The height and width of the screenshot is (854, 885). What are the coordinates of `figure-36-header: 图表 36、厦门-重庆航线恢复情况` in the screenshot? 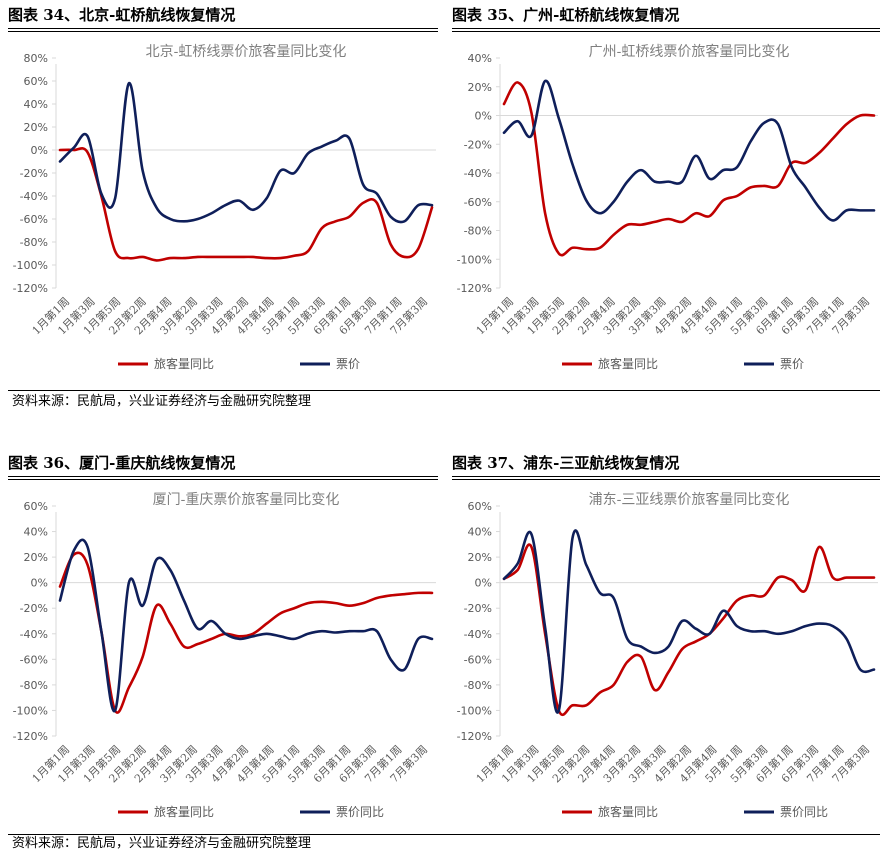 It's located at (223, 465).